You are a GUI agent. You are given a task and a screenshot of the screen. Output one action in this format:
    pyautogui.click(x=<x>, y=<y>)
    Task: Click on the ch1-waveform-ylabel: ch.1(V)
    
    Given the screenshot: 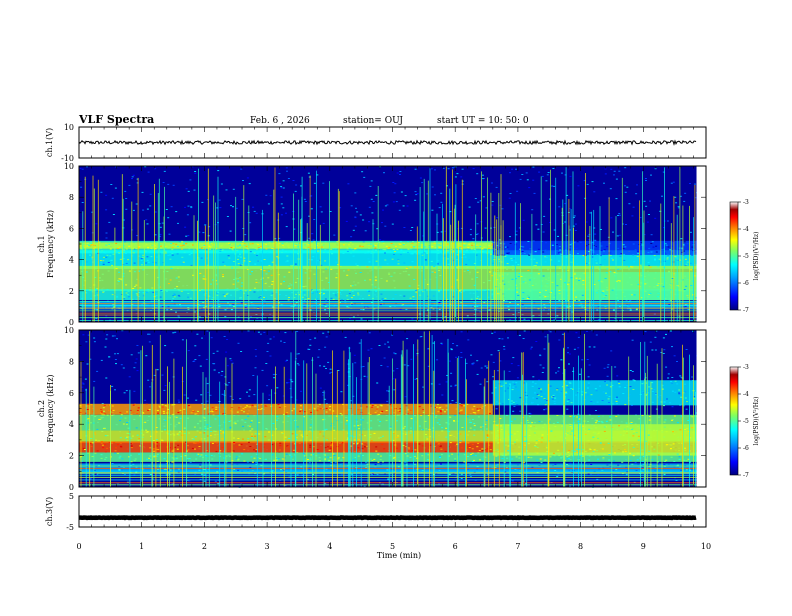 What is the action you would take?
    pyautogui.click(x=49, y=142)
    